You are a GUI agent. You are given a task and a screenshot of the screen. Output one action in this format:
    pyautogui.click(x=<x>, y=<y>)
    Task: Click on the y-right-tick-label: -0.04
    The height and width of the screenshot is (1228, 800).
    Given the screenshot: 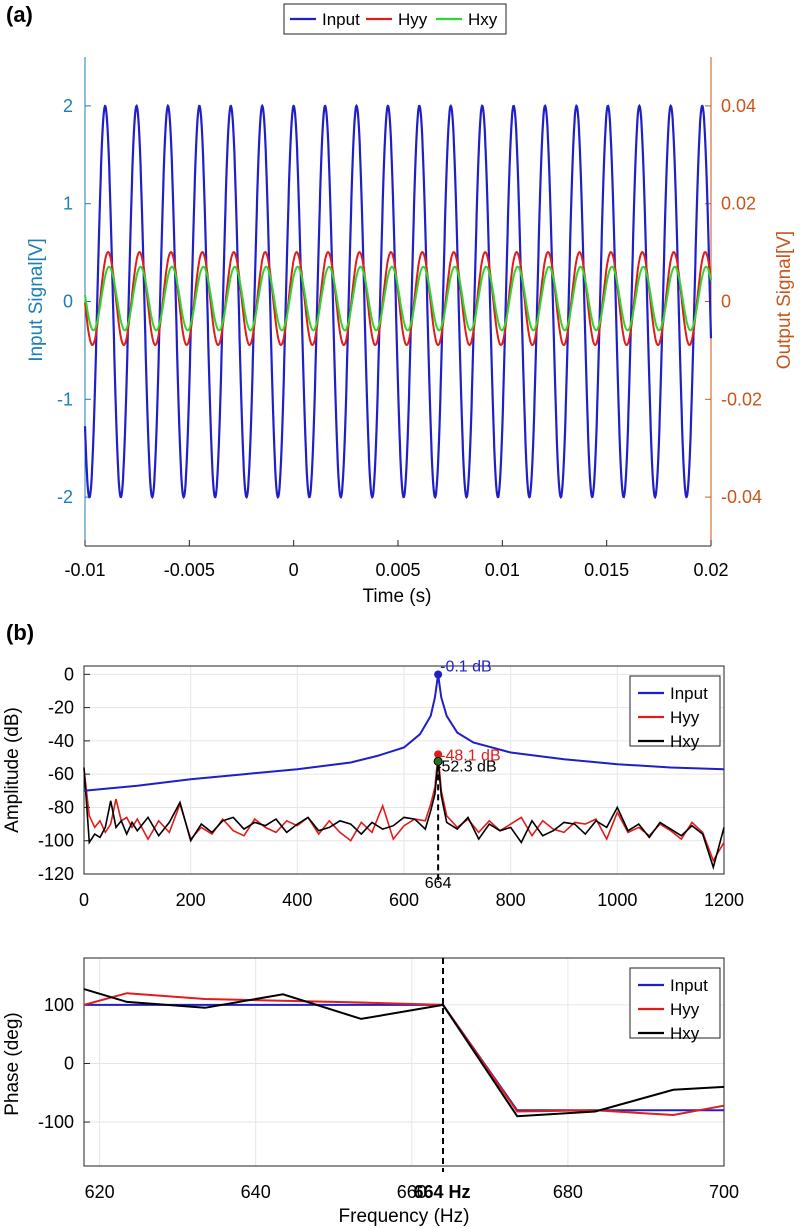 What is the action you would take?
    pyautogui.click(x=741, y=497)
    